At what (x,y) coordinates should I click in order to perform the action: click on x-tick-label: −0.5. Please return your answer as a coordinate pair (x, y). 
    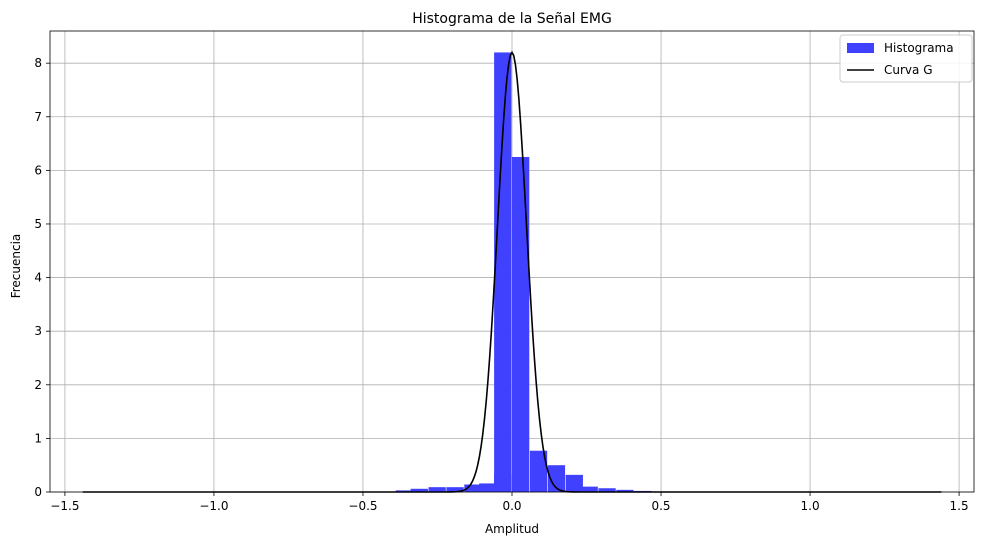
    Looking at the image, I should click on (362, 506).